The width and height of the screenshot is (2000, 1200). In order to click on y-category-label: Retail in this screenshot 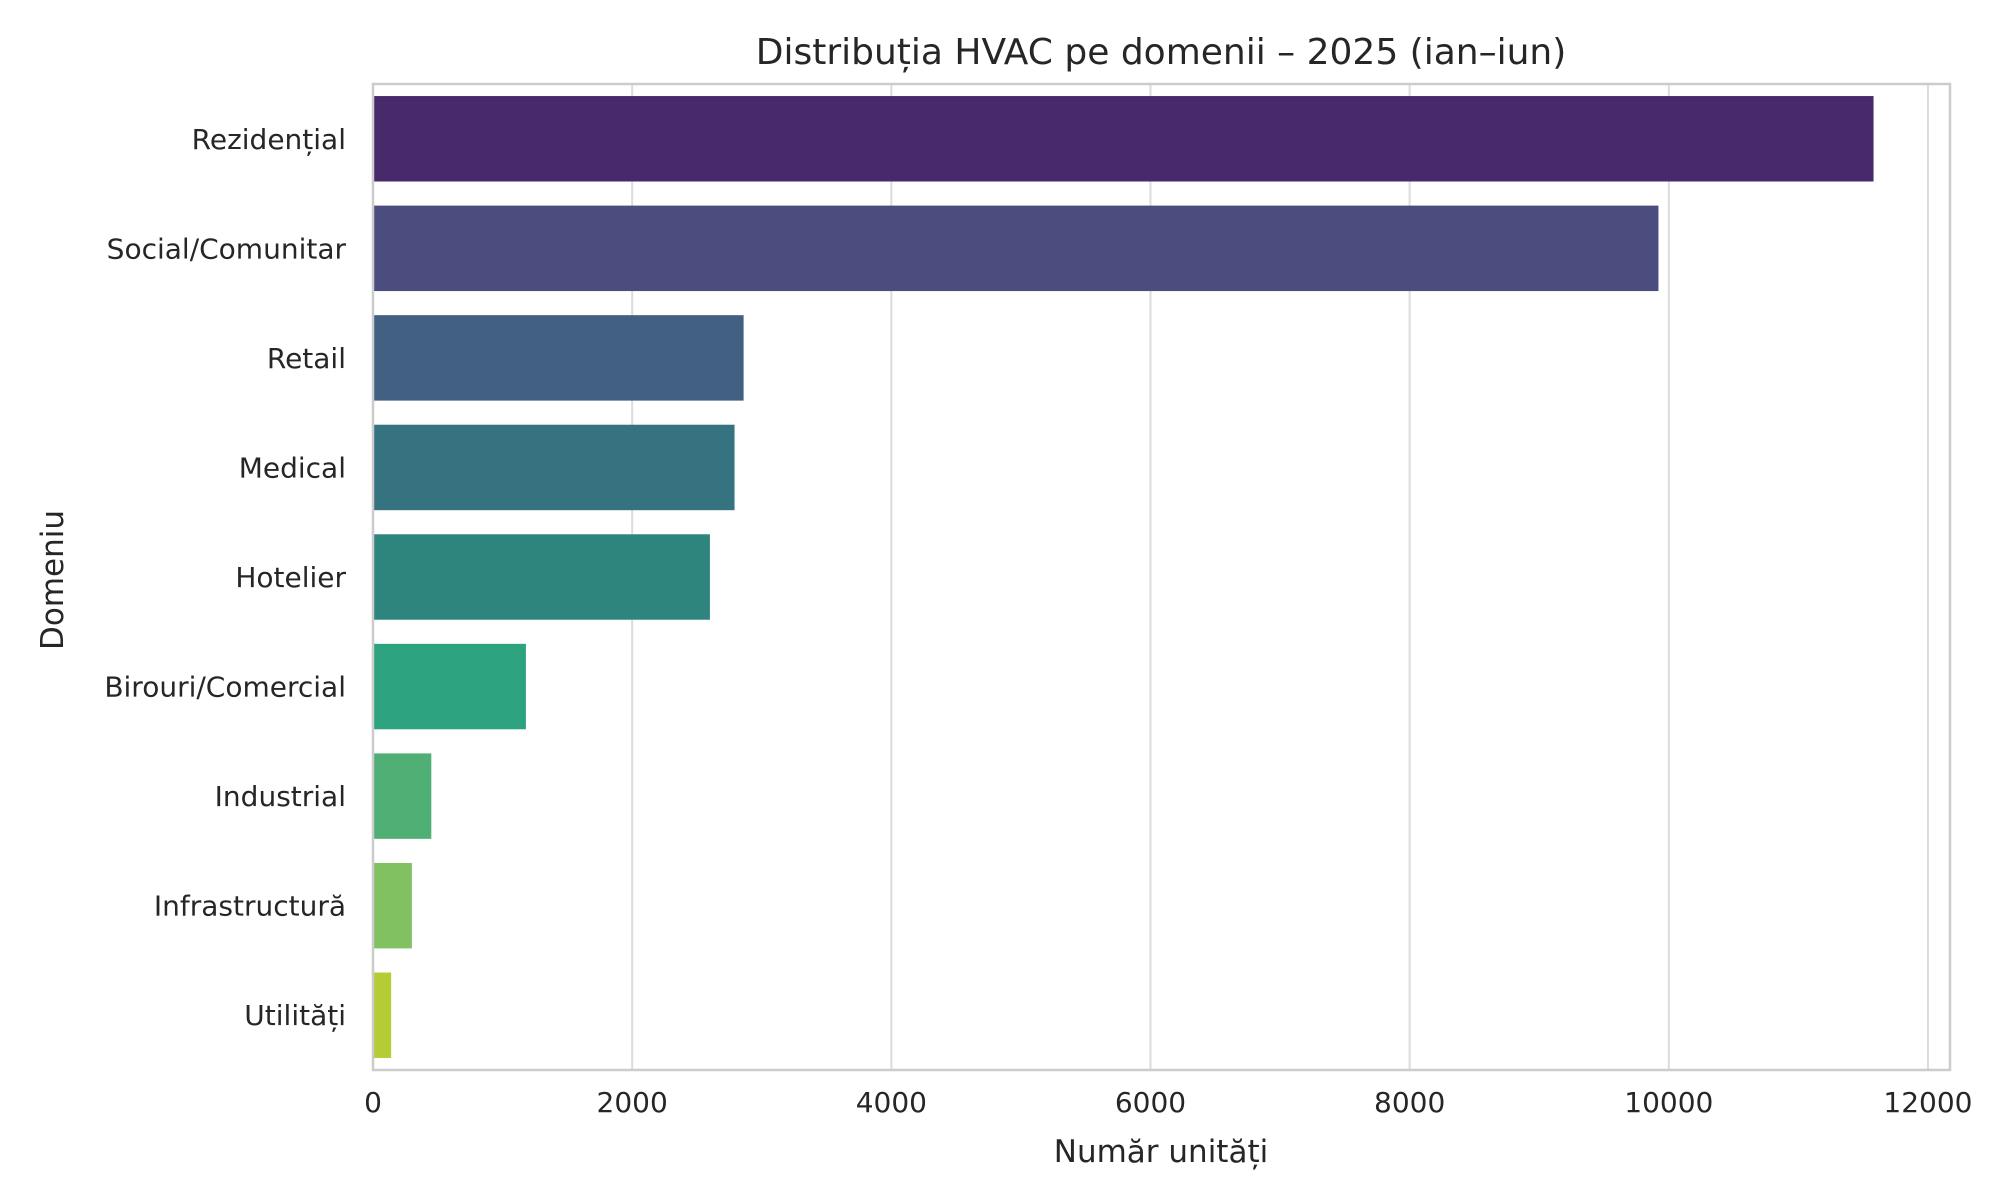, I will do `click(306, 358)`.